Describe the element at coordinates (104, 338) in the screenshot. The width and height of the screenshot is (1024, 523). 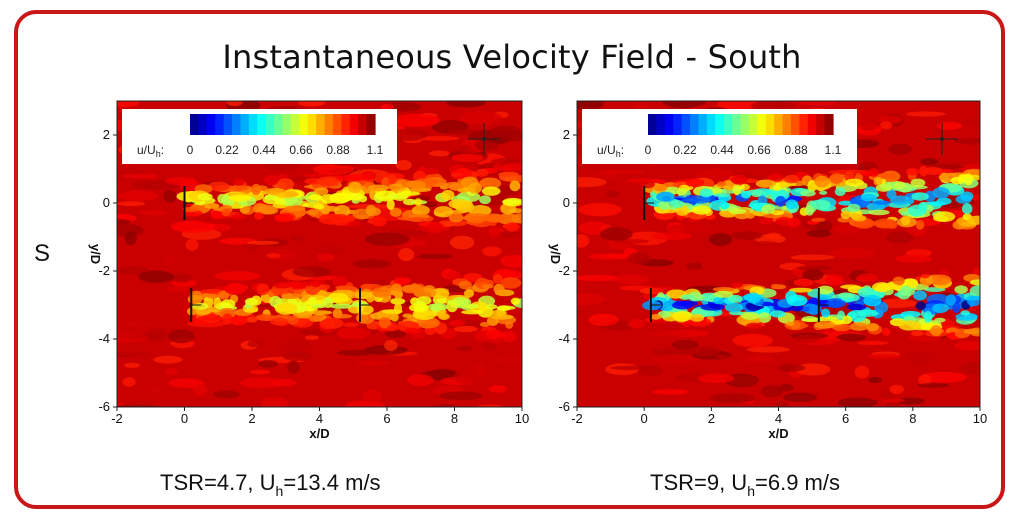
I see `y-tick-label: -4` at that location.